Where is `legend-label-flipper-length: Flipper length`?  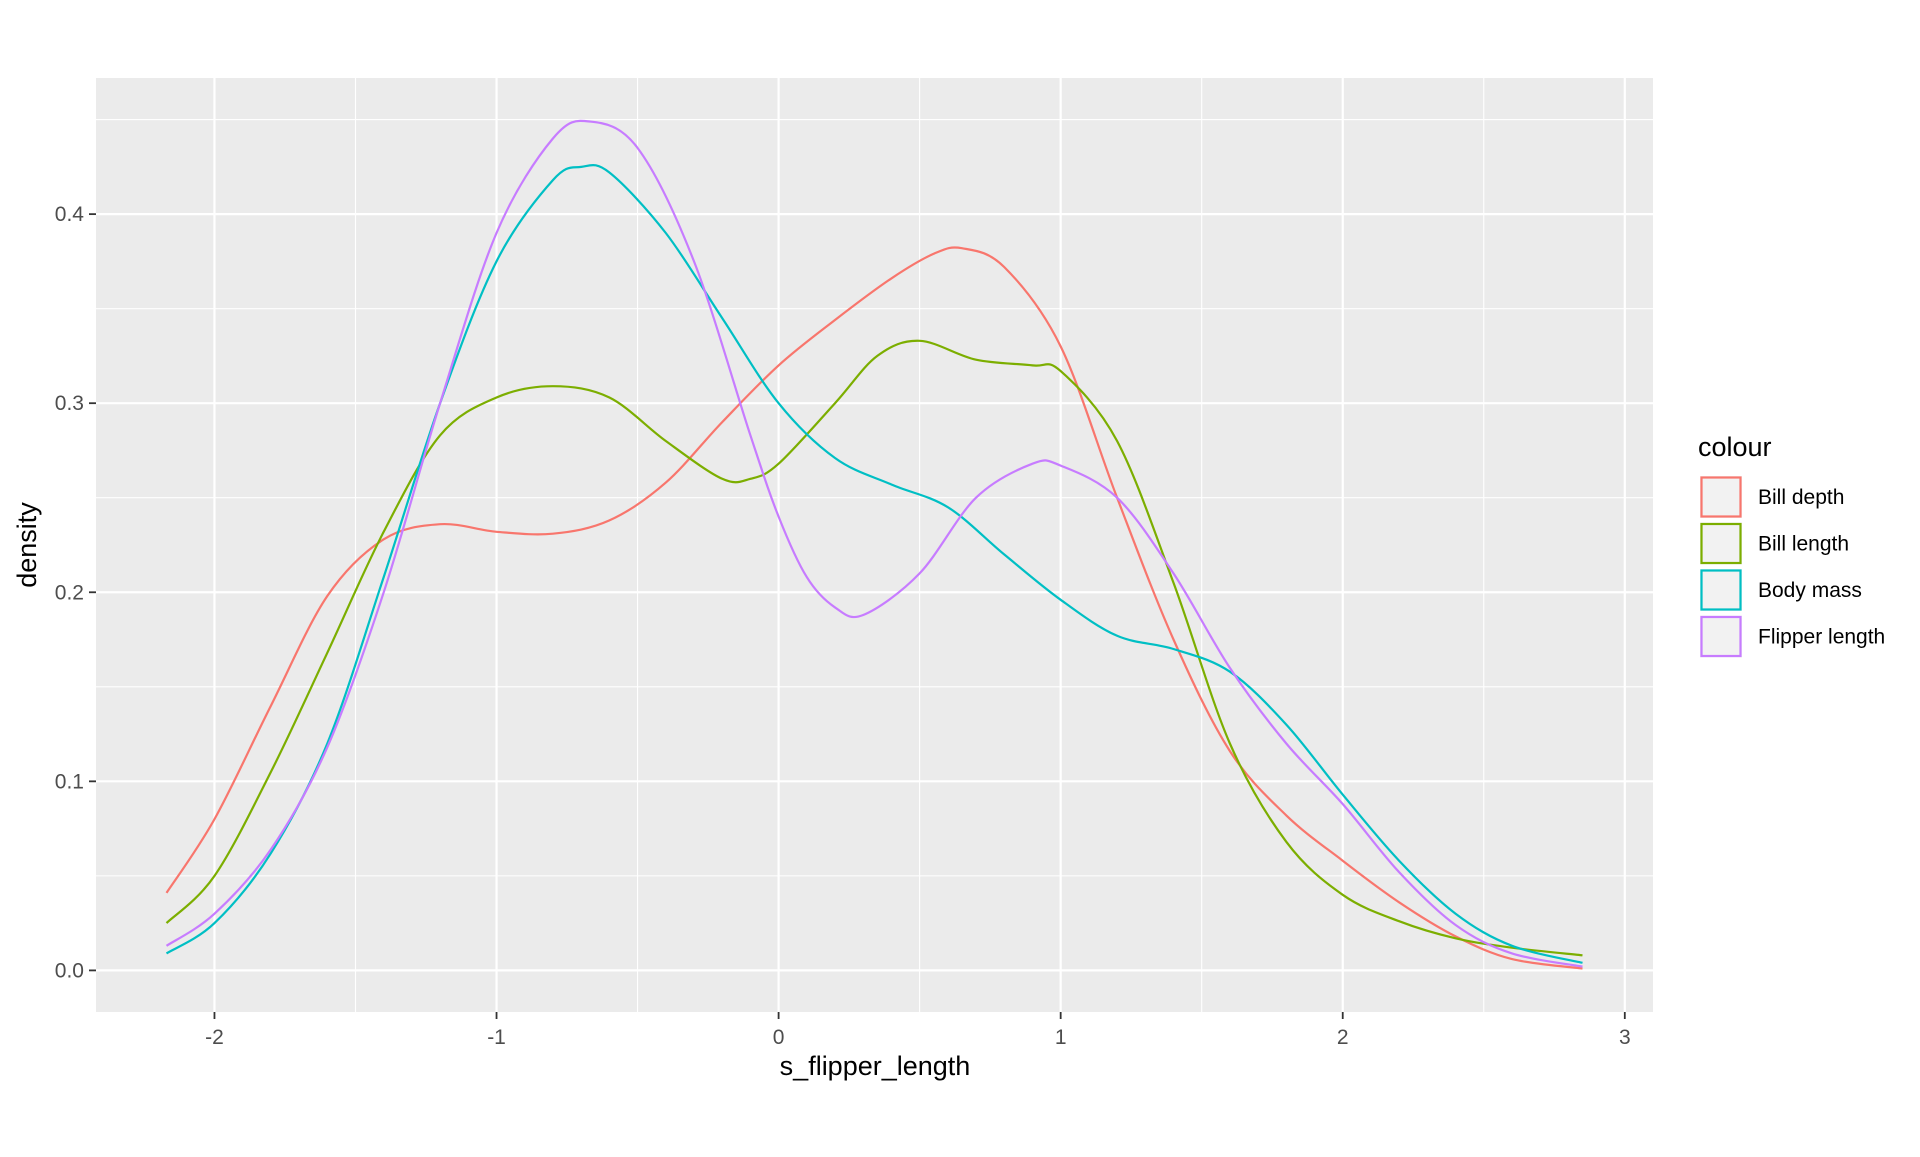
legend-label-flipper-length: Flipper length is located at coordinates (1821, 637).